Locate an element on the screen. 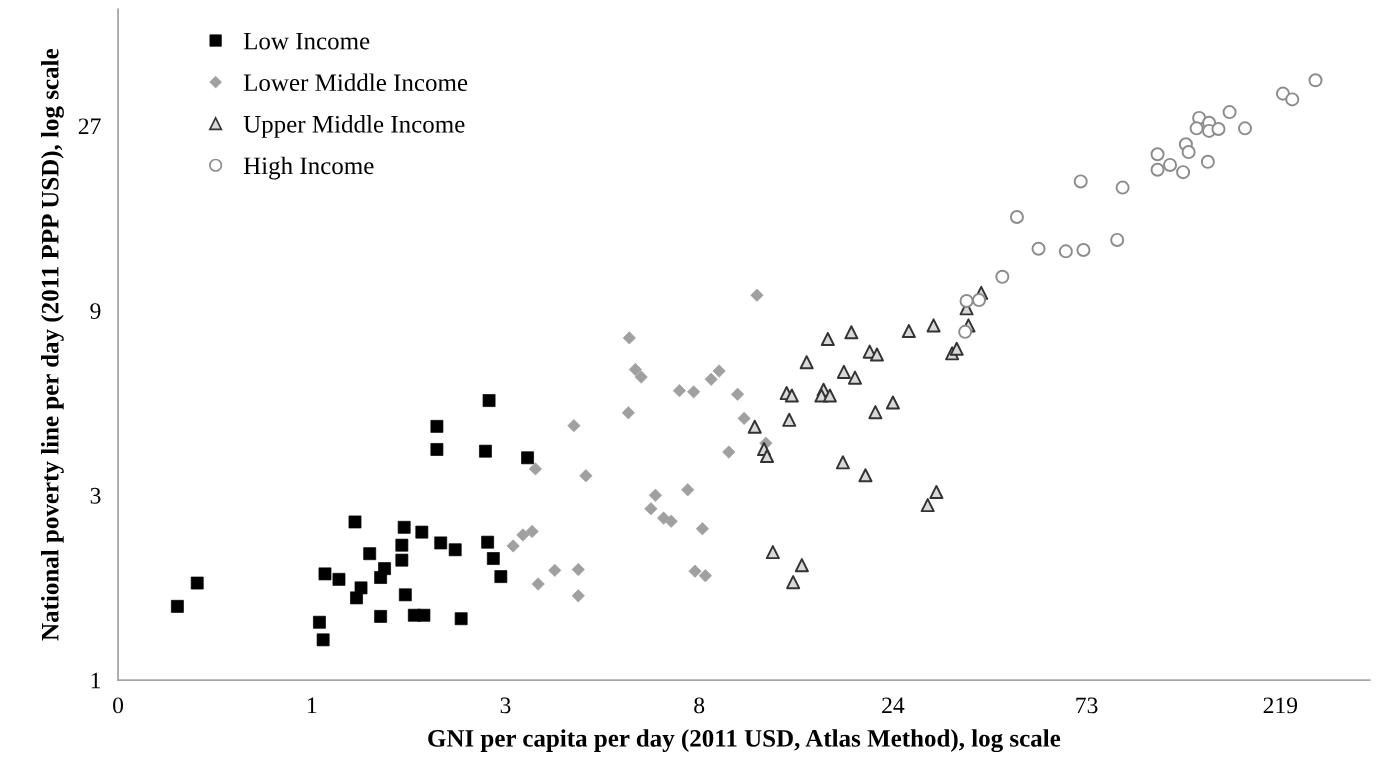 This screenshot has height=774, width=1376. x-tick-label: 73 is located at coordinates (1087, 705).